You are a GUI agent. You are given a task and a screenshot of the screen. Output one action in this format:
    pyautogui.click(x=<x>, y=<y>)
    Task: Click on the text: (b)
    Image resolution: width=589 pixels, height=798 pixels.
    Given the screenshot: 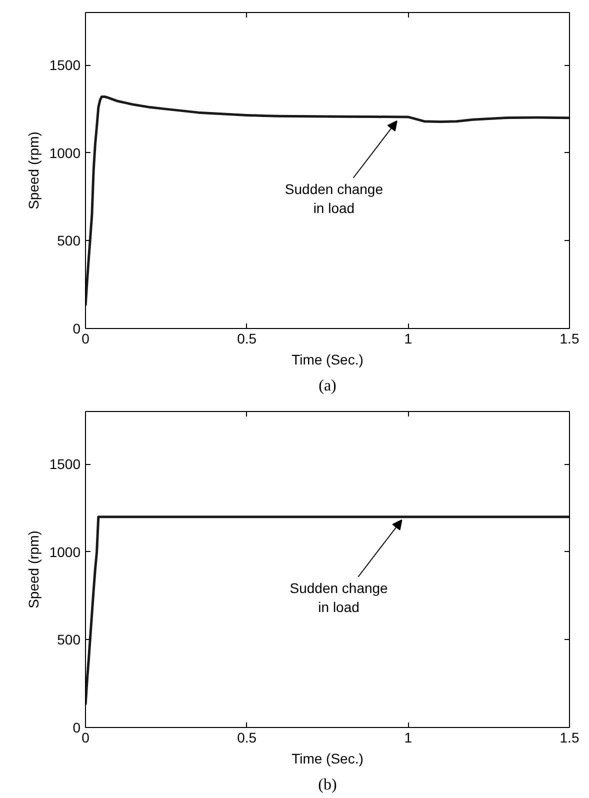 What is the action you would take?
    pyautogui.click(x=327, y=785)
    